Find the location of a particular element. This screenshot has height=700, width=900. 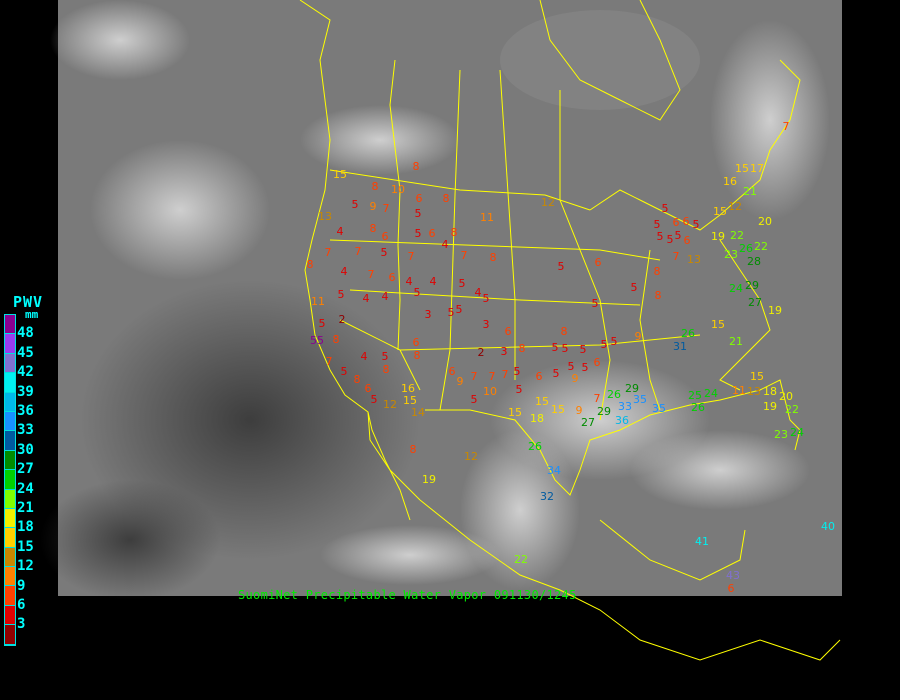

station-pwv-value: 55 is located at coordinates (317, 340).